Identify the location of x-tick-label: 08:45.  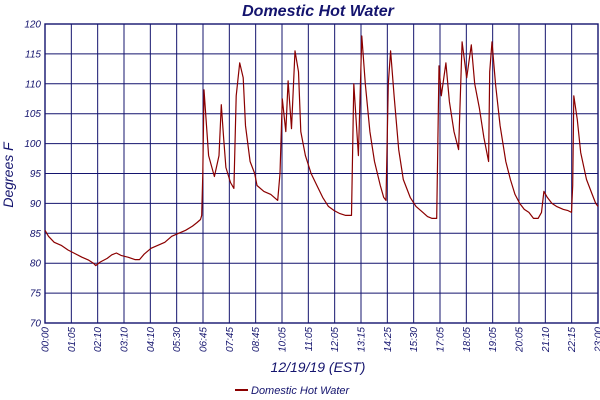
(256, 339).